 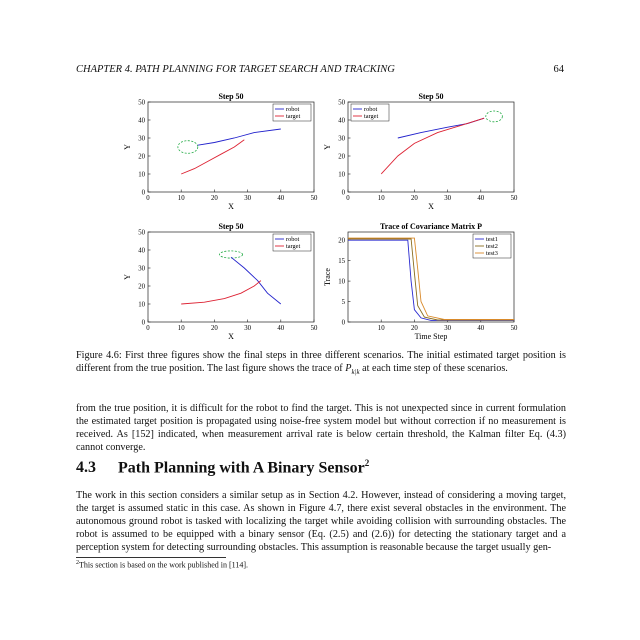 What do you see at coordinates (492, 239) in the screenshot?
I see `legend-label-test1: test1` at bounding box center [492, 239].